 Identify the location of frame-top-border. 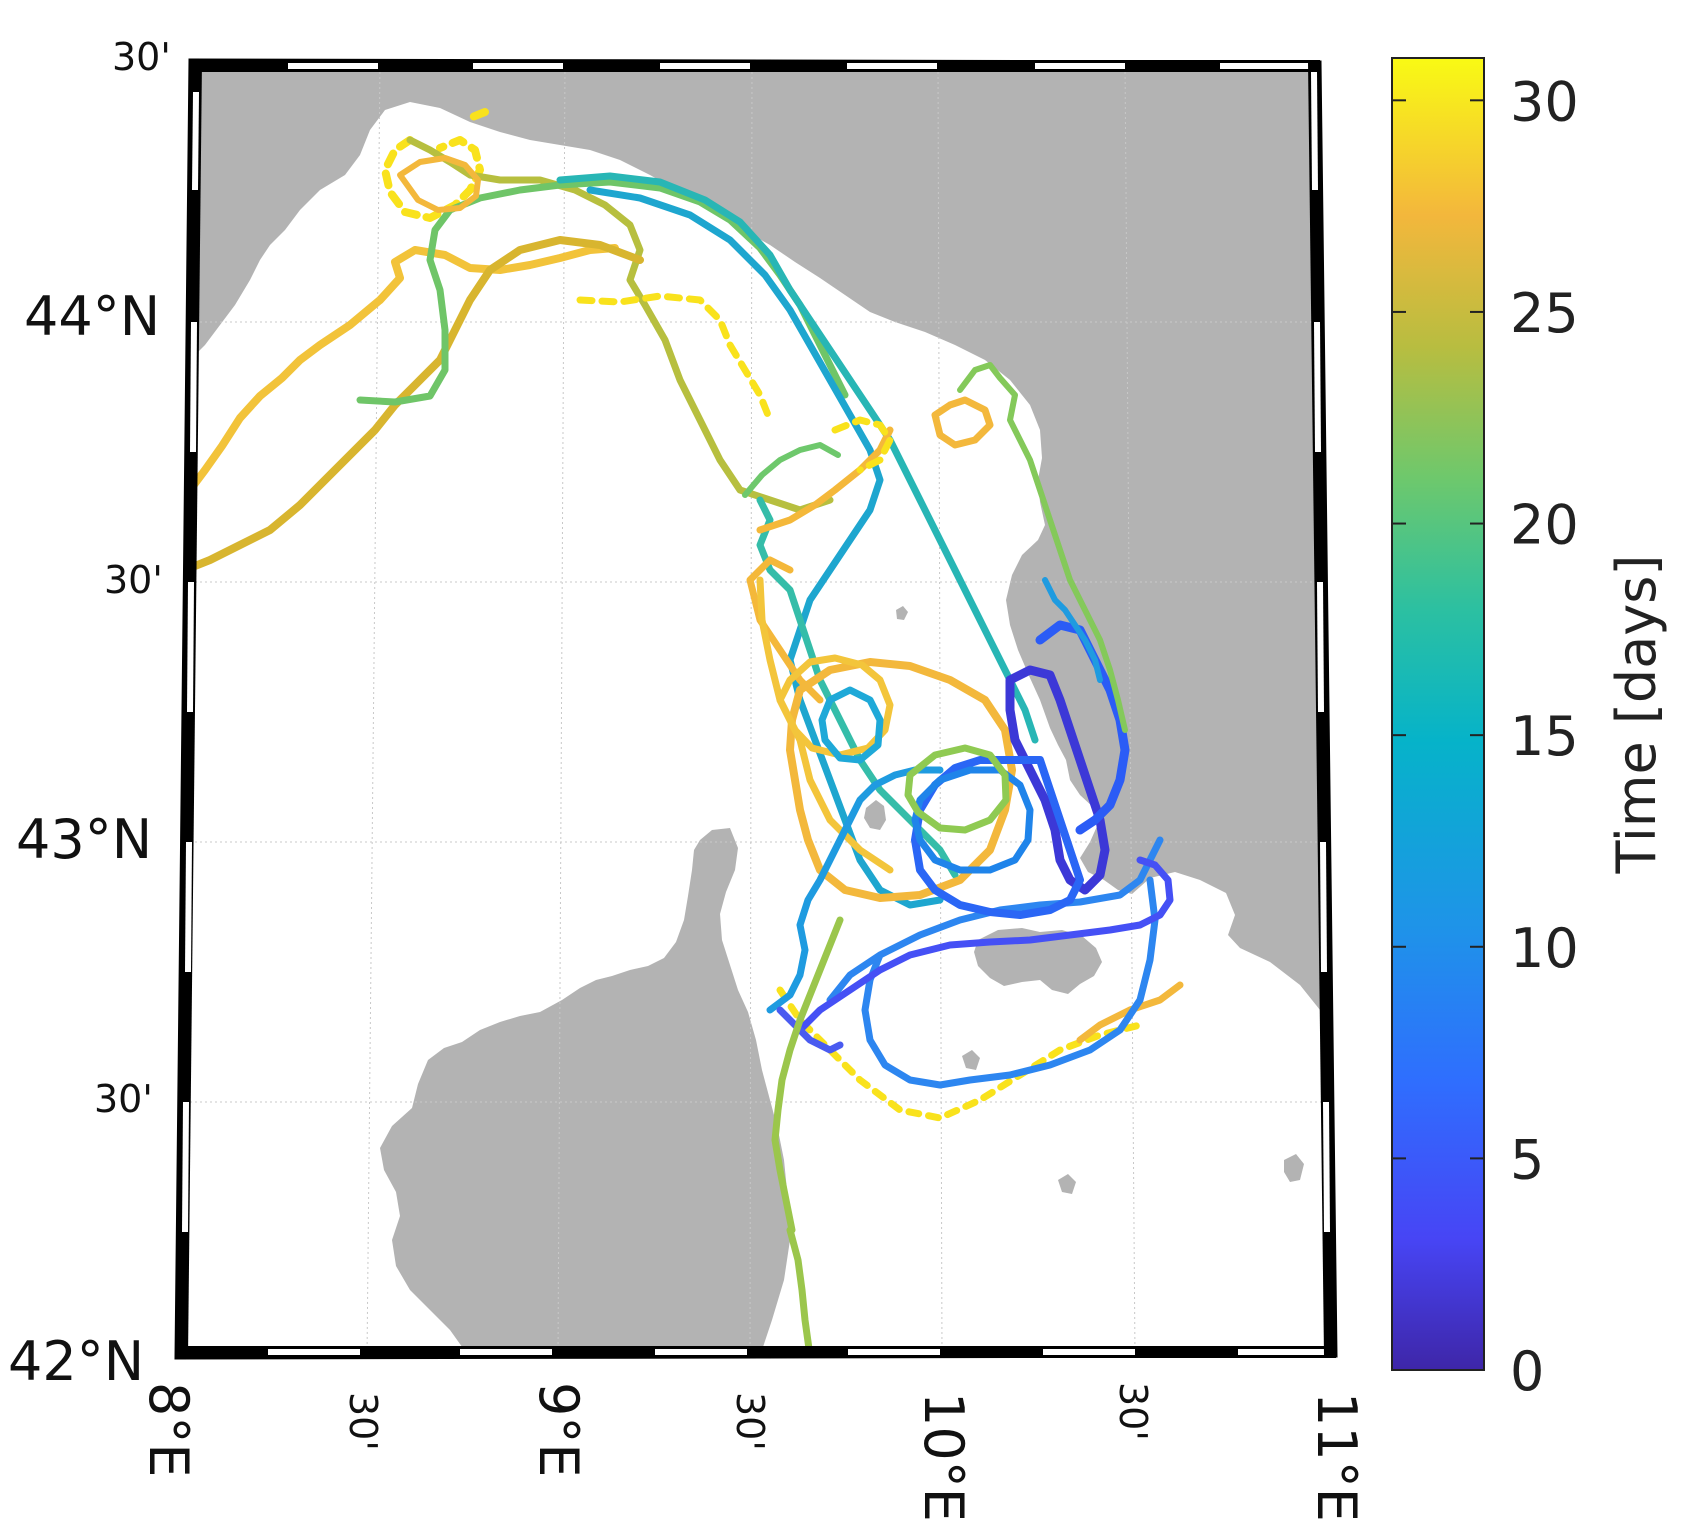
(755, 66).